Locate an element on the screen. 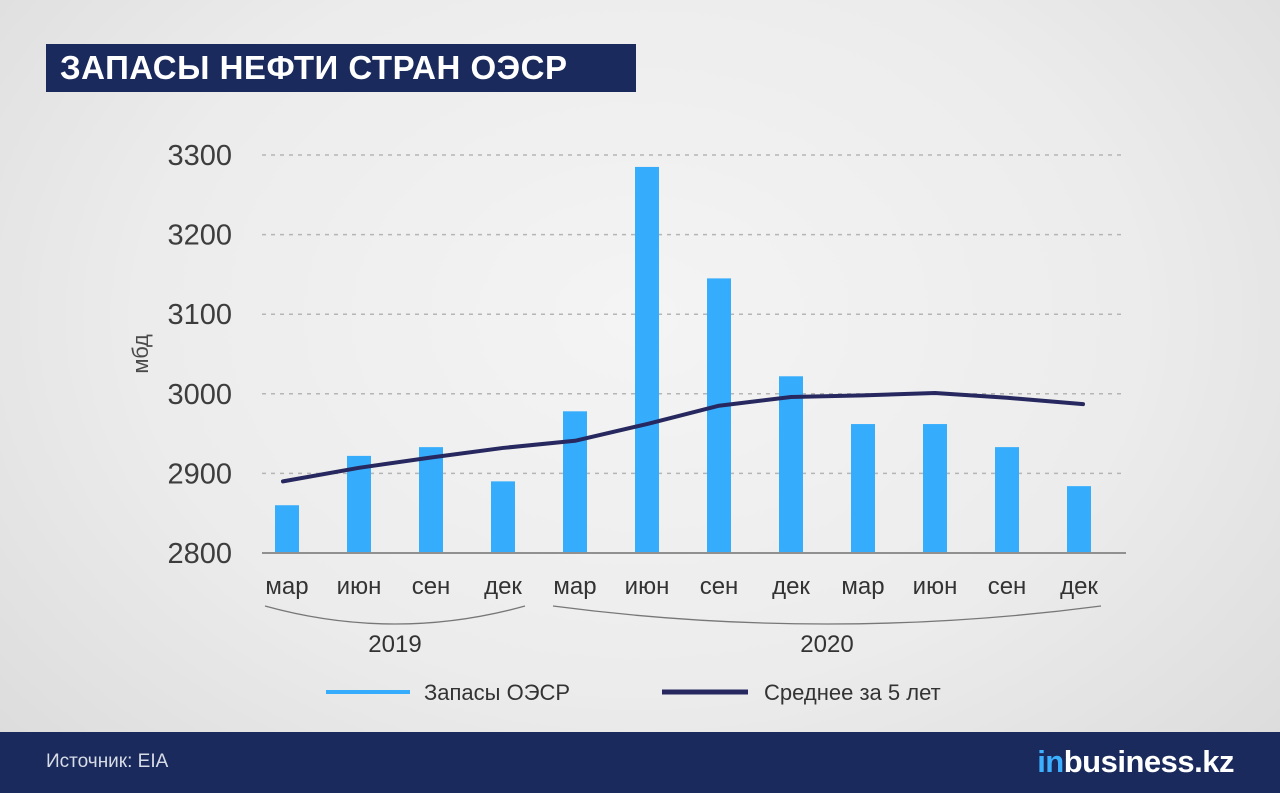 The width and height of the screenshot is (1280, 793). legend-label-line: Среднее за 5 лет is located at coordinates (852, 692).